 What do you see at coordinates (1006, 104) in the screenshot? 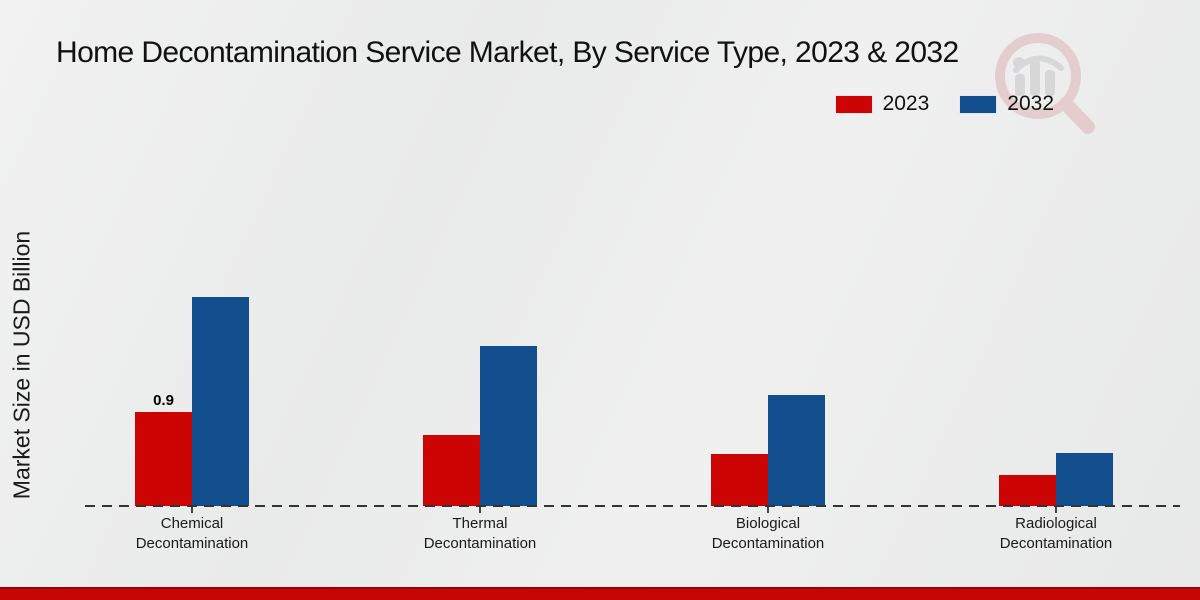
I see `legend-item-2032: 2032` at bounding box center [1006, 104].